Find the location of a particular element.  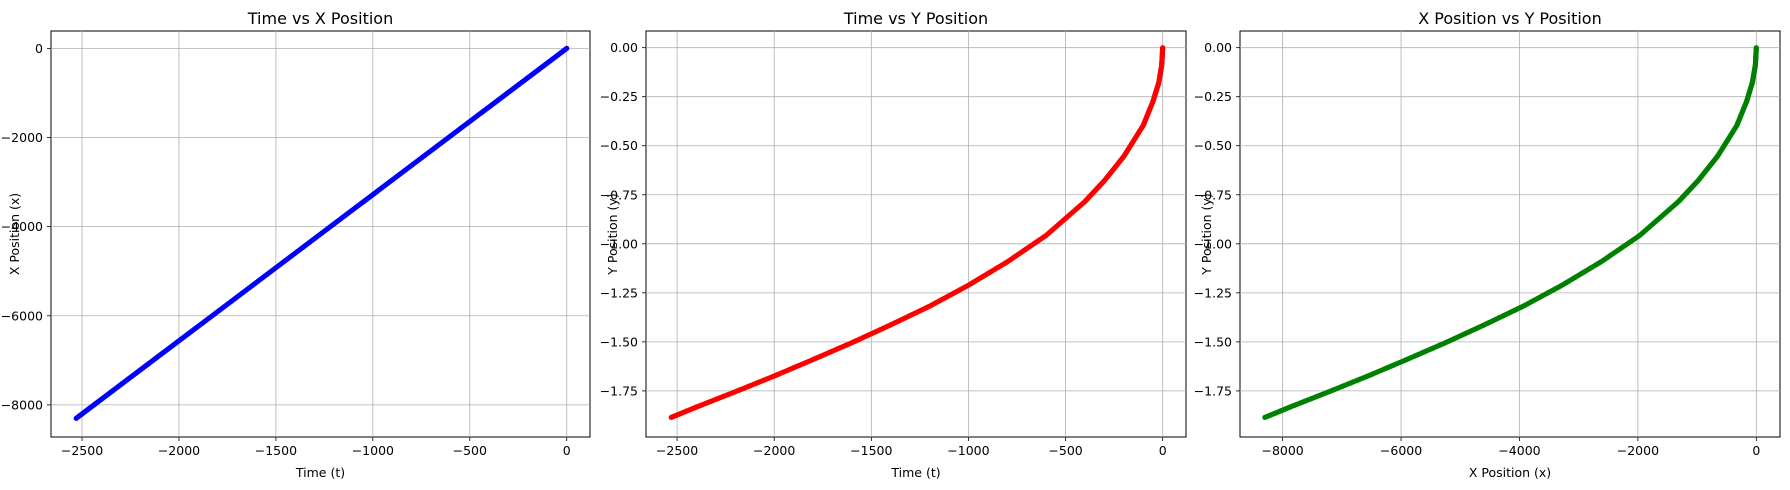

x-tick-label: −8000 is located at coordinates (1282, 450).